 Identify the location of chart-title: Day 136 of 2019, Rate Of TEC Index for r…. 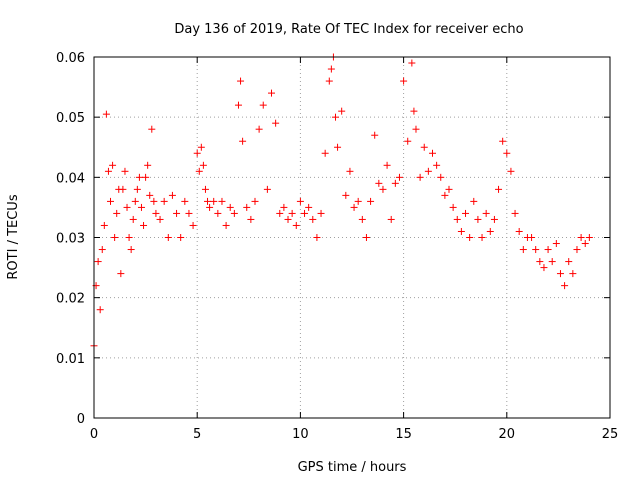
(348, 29).